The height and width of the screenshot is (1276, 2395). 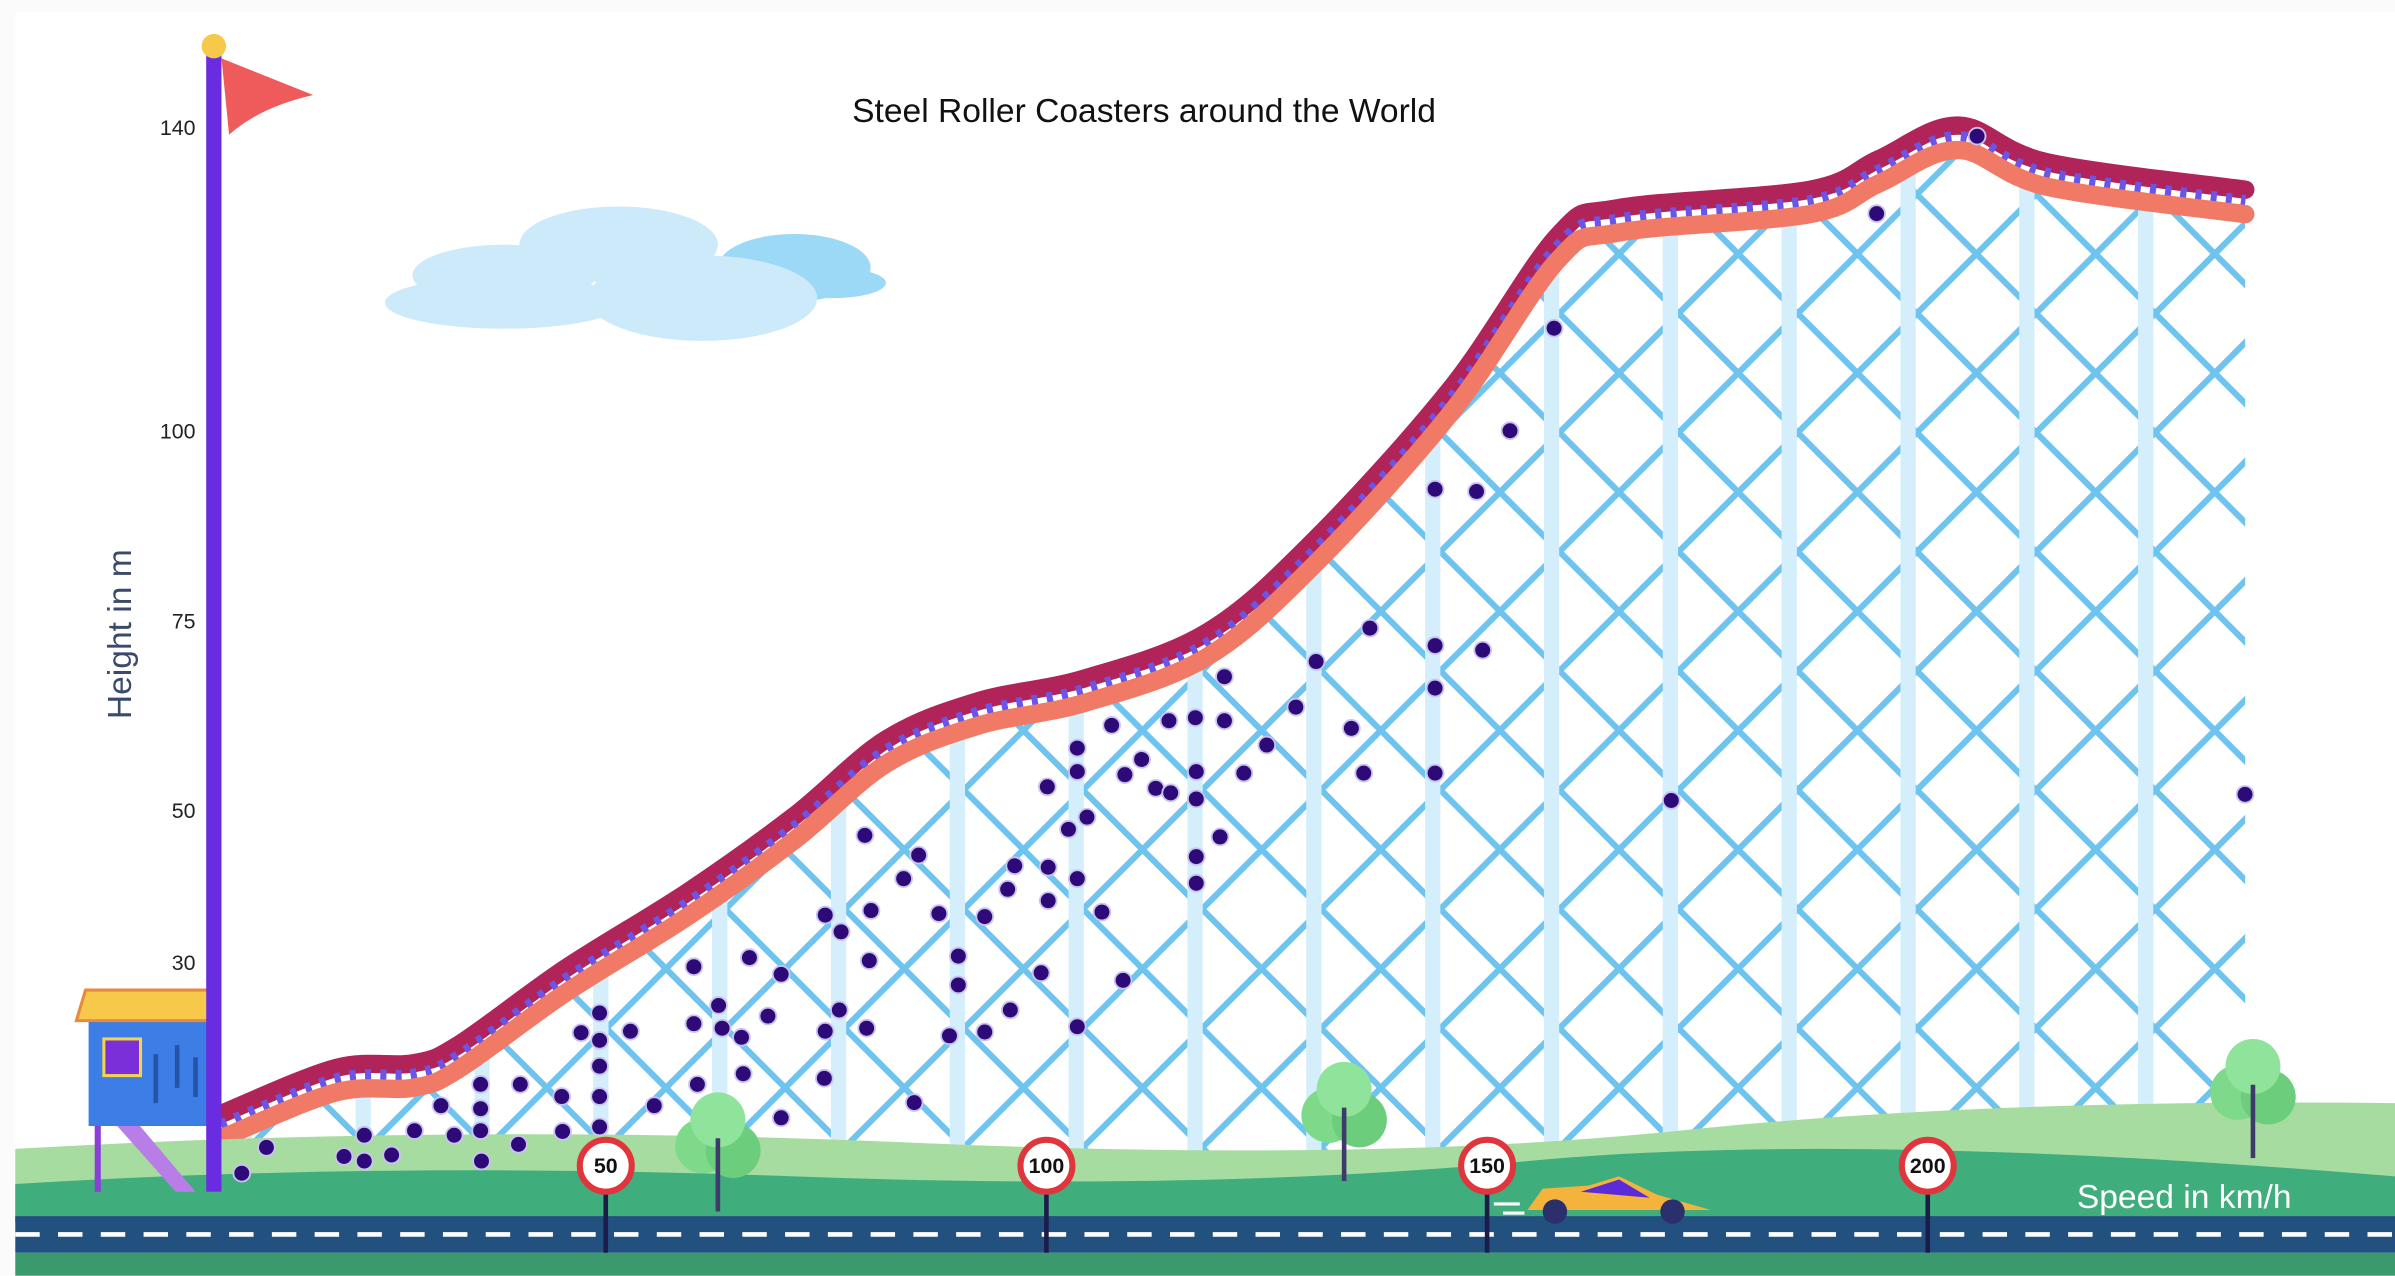 I want to click on x-tick-label: 100, so click(x=1047, y=1166).